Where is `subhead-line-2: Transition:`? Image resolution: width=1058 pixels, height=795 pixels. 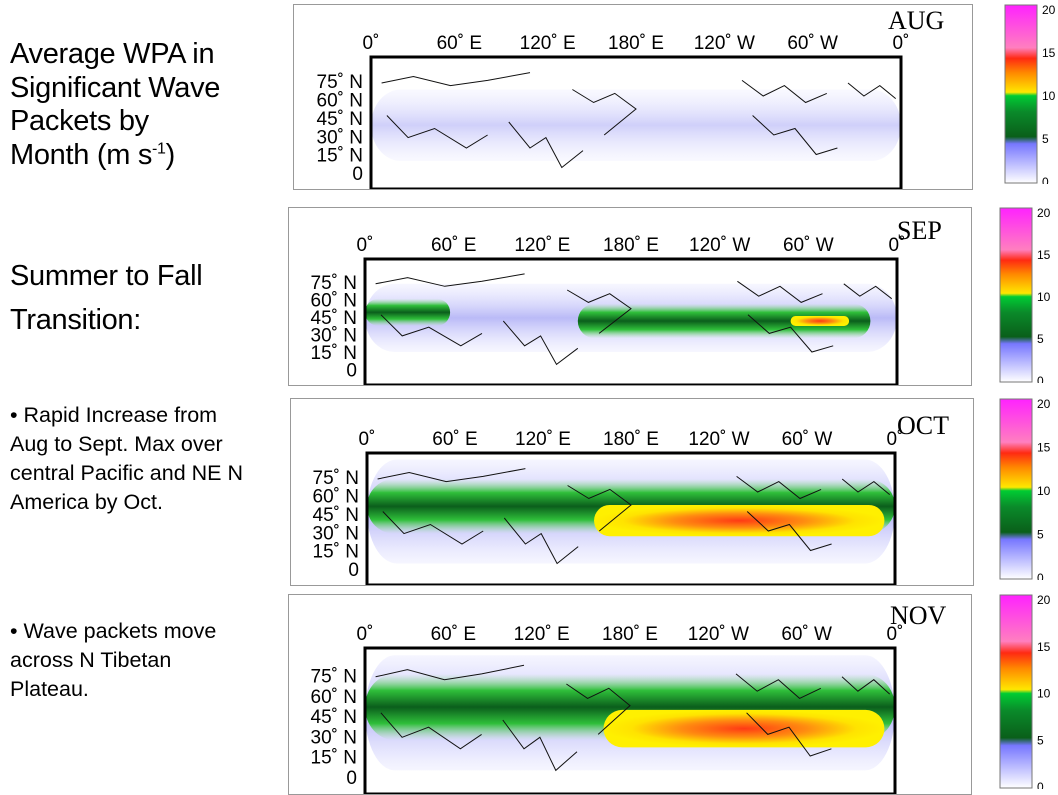
subhead-line-2: Transition: is located at coordinates (76, 320).